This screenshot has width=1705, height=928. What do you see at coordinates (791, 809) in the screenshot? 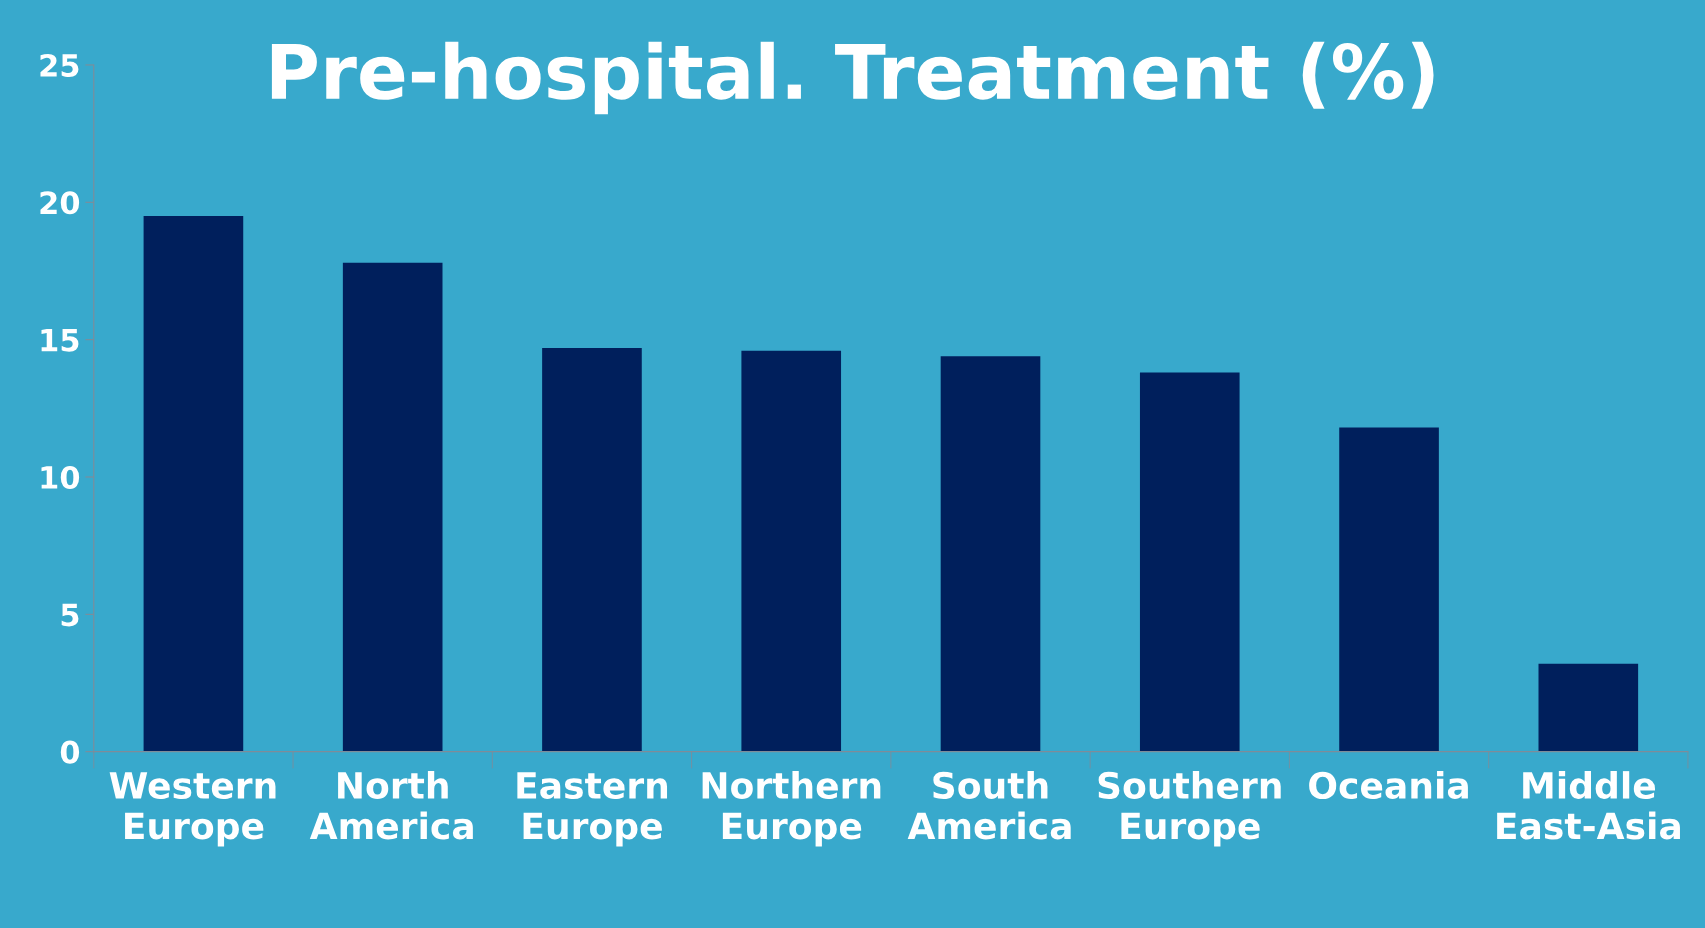
I see `x-tick-label: Northern Europe` at bounding box center [791, 809].